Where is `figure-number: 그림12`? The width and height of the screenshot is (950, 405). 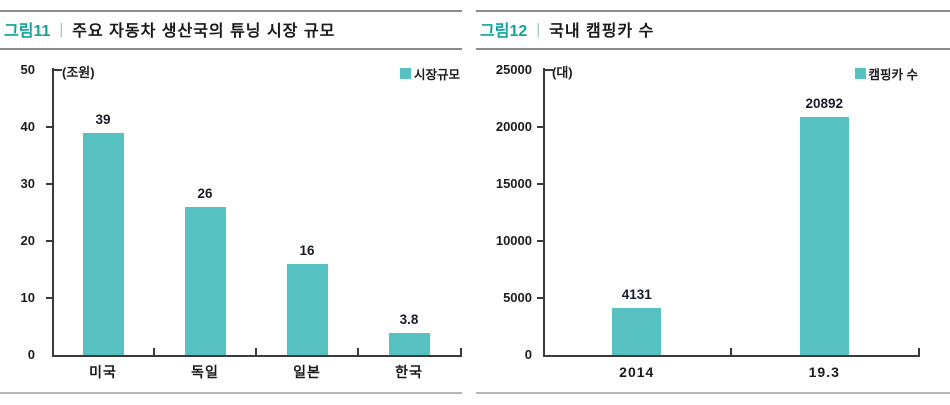 figure-number: 그림12 is located at coordinates (504, 31).